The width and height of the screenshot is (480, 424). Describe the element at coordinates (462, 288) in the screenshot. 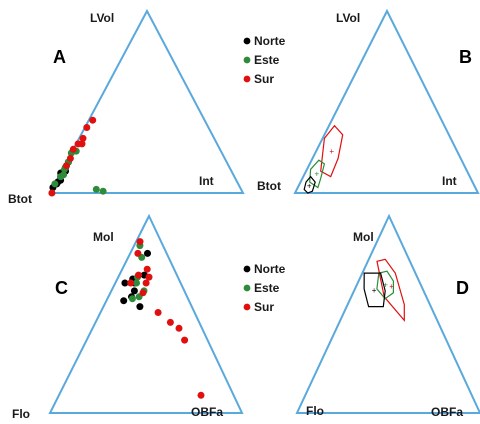

I see `panel-label: D` at that location.